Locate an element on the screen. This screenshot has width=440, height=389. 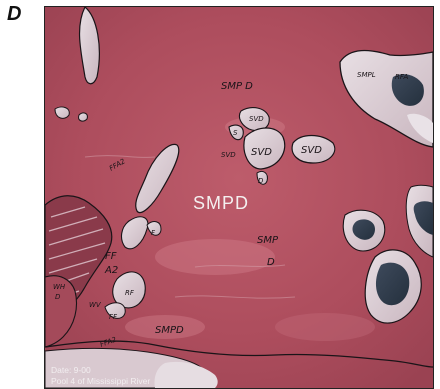
label-svd-right: SVD is located at coordinates (311, 150).